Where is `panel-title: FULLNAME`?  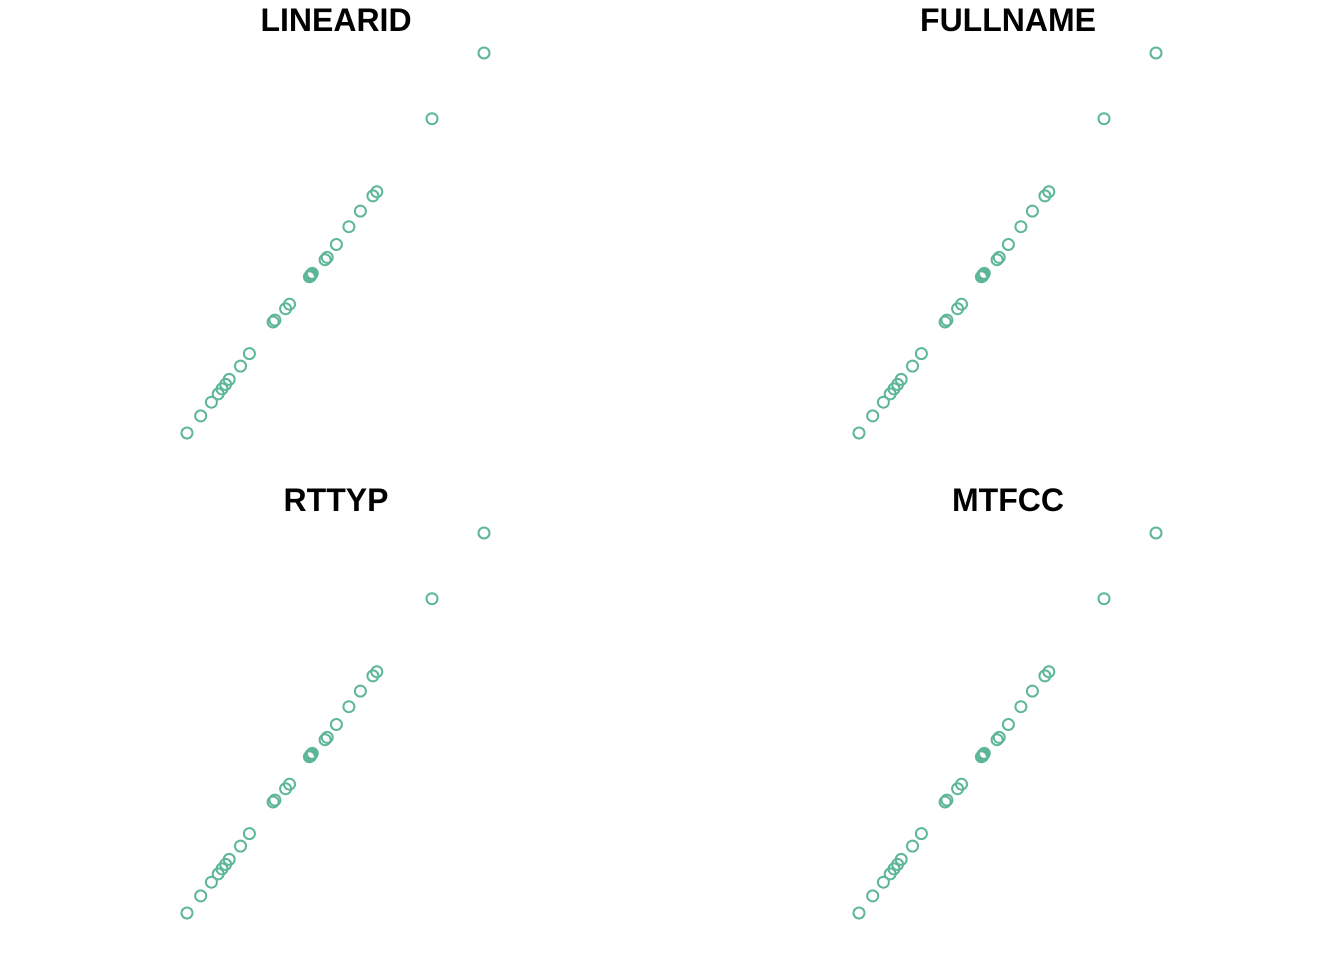 panel-title: FULLNAME is located at coordinates (1008, 20).